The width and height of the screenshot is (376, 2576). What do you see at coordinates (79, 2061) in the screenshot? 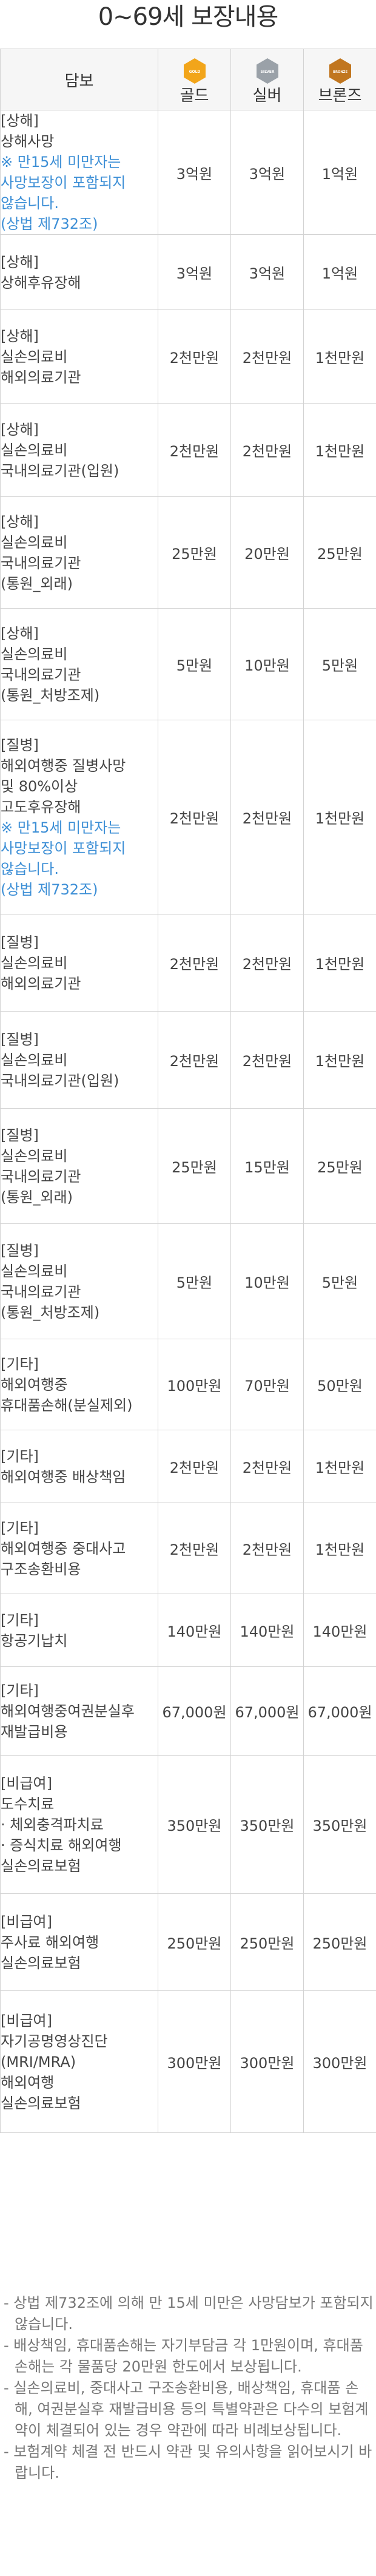
I see `coverage-name-cell: [비급여] 자기공명영상진단 (MRI/MRA) 해외여행 실손의료보험` at bounding box center [79, 2061].